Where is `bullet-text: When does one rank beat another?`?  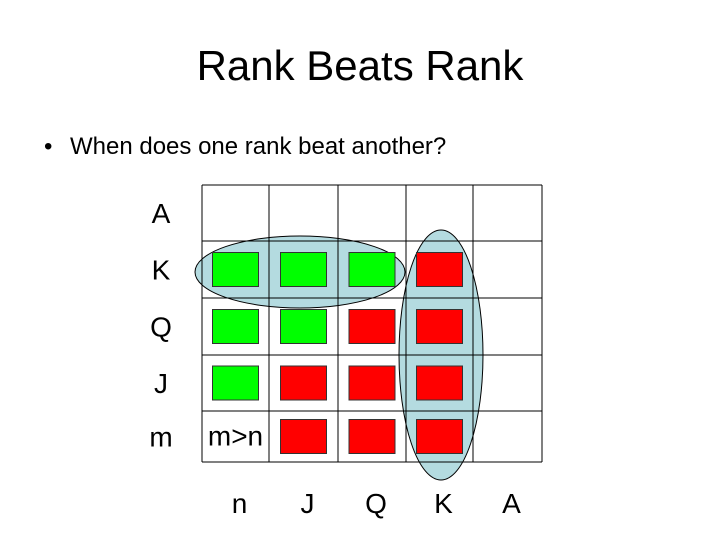
bullet-text: When does one rank beat another? is located at coordinates (258, 146).